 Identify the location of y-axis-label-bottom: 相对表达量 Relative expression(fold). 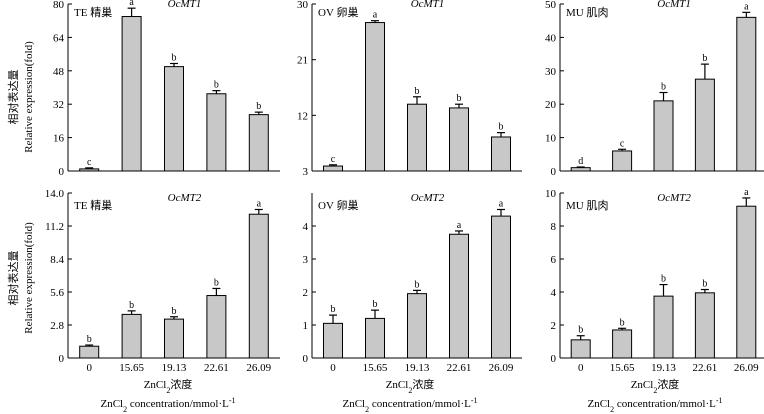
(20, 278).